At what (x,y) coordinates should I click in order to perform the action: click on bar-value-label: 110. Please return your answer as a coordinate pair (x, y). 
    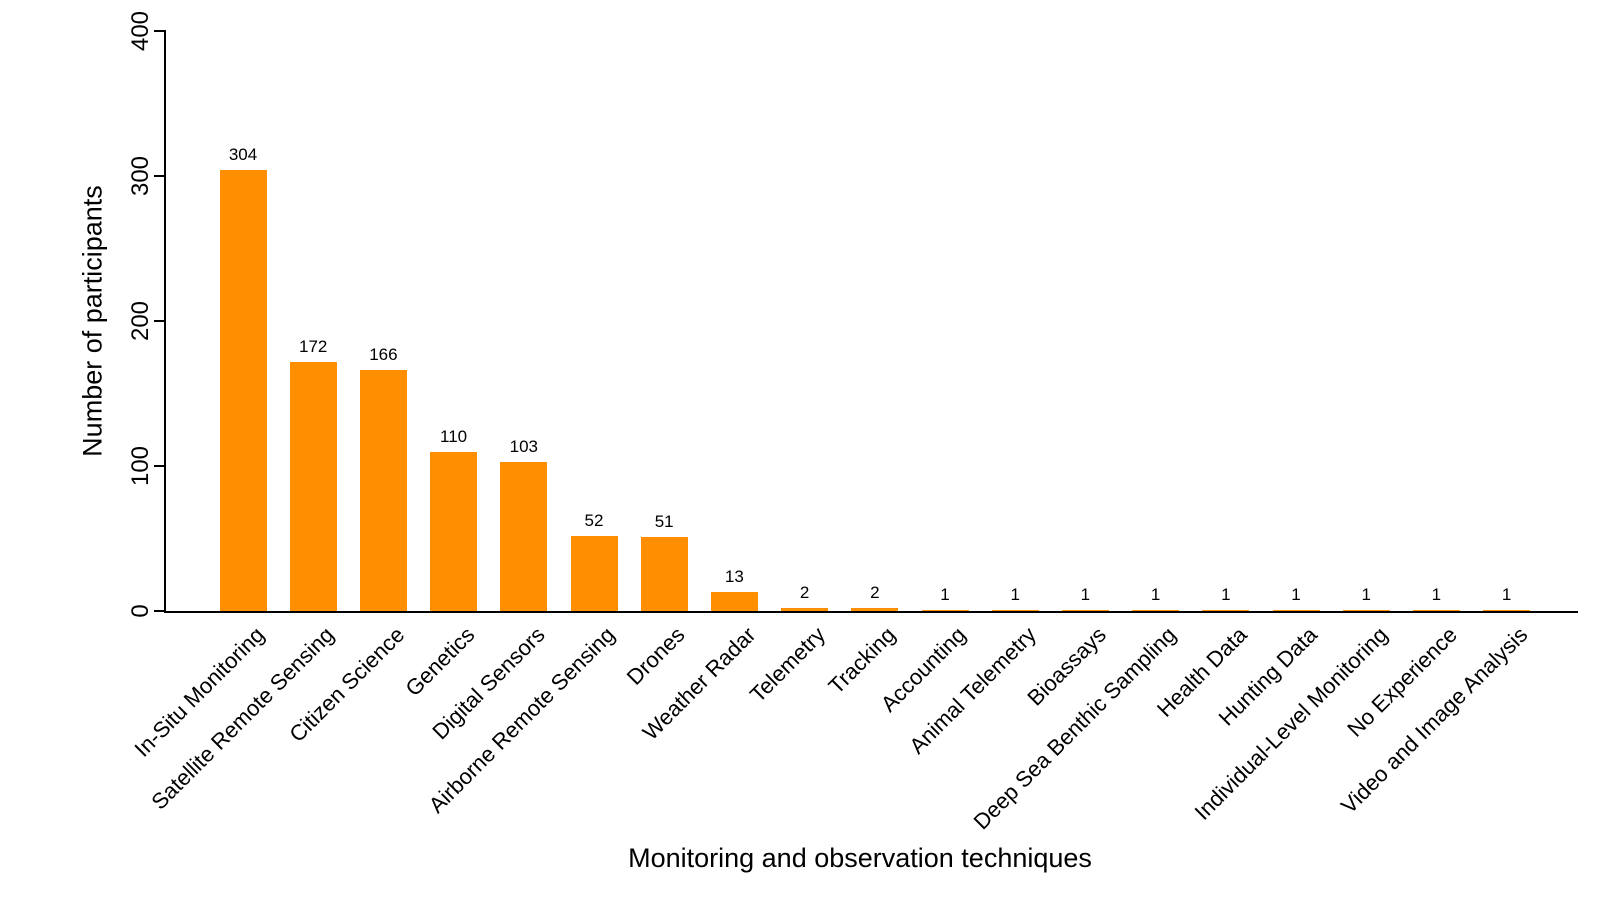
    Looking at the image, I should click on (454, 436).